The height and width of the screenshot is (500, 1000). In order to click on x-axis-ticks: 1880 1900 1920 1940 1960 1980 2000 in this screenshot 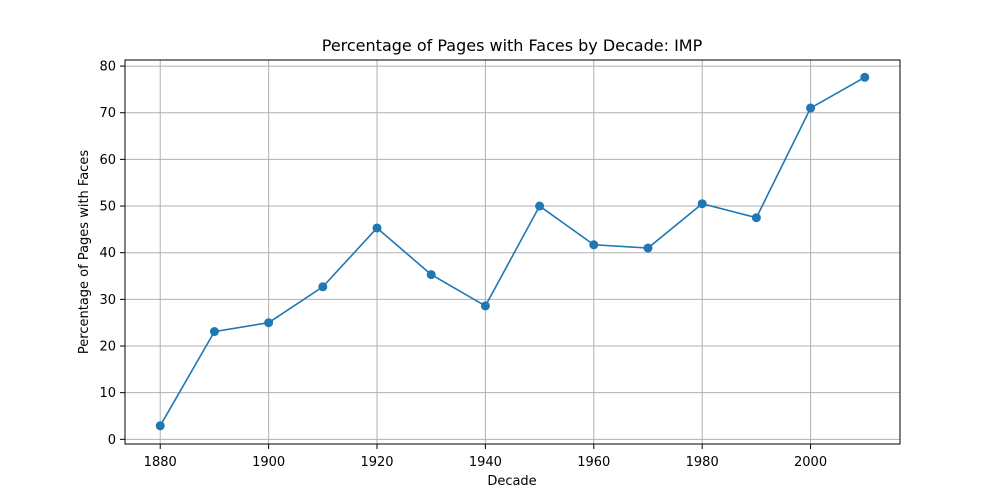, I will do `click(485, 457)`.